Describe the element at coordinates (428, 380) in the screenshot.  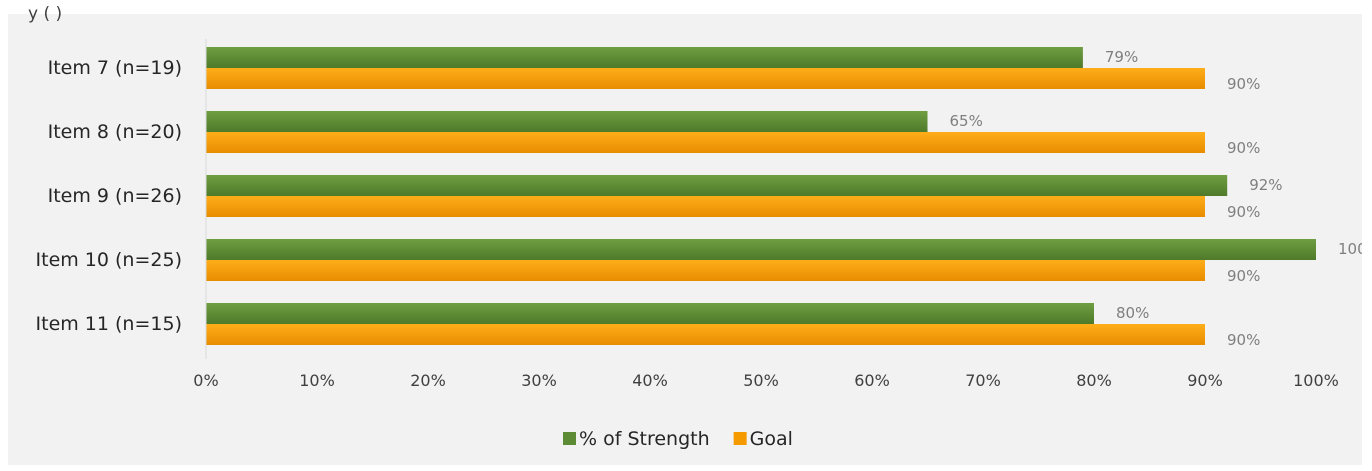
I see `x-tick-label: 20%` at that location.